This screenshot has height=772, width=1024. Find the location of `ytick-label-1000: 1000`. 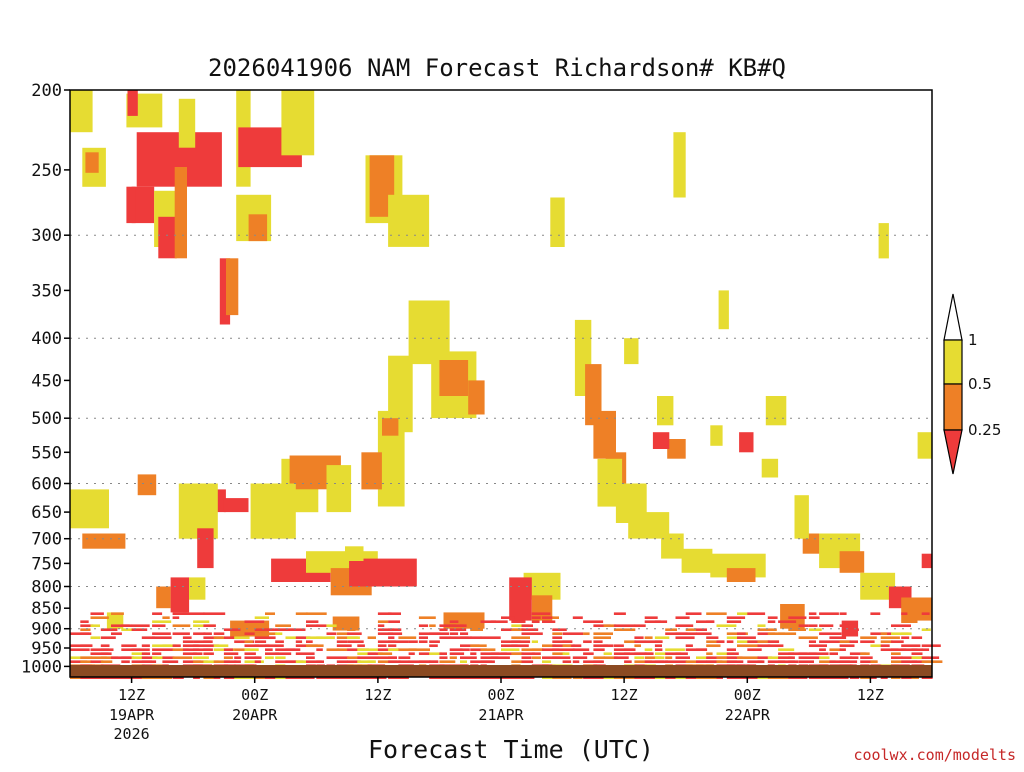

ytick-label-1000: 1000 is located at coordinates (41, 667).